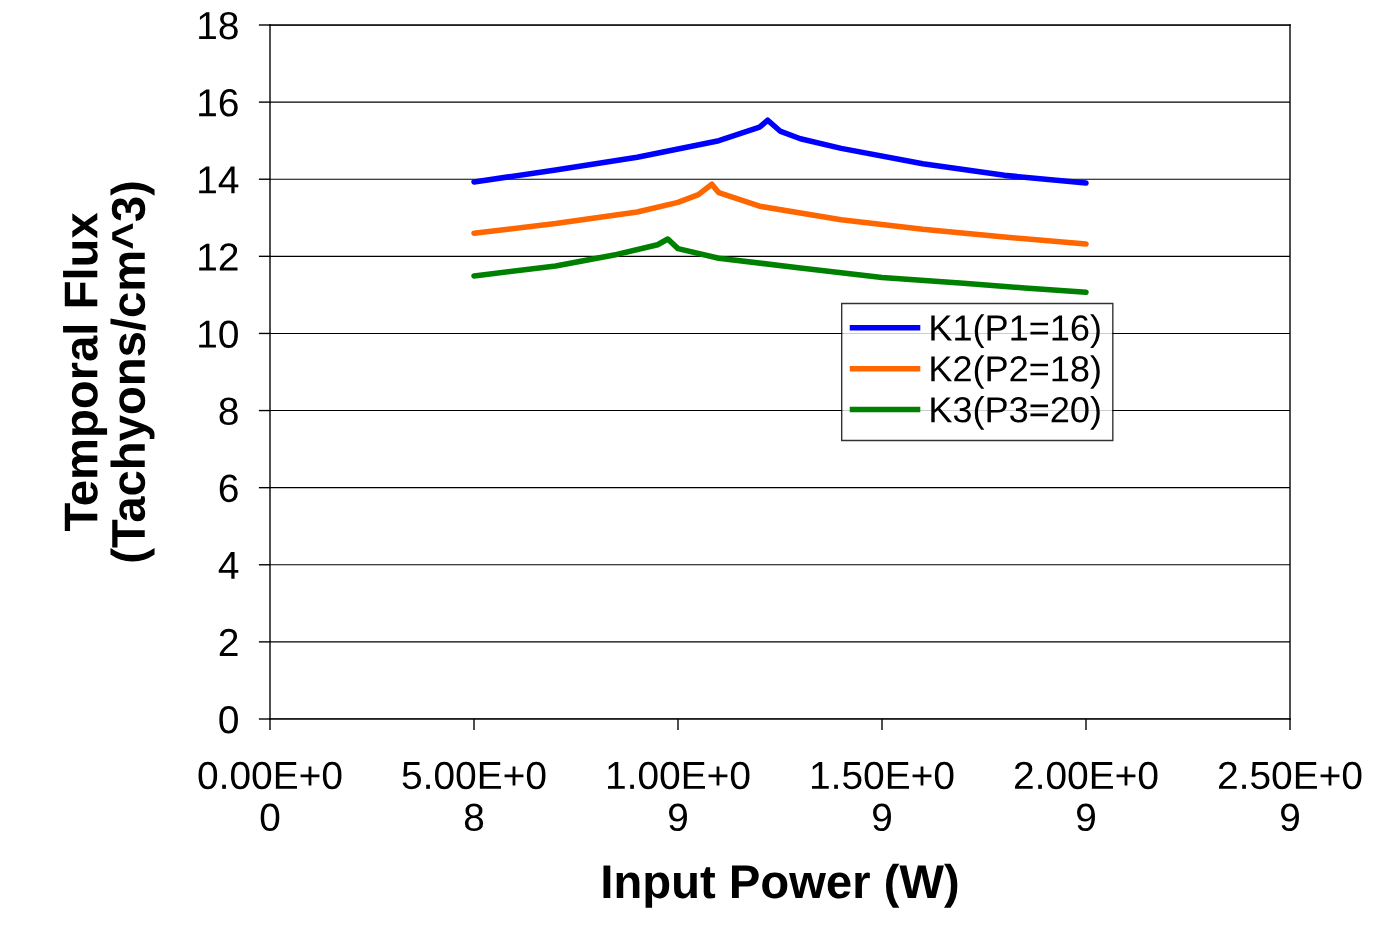 The height and width of the screenshot is (952, 1382). I want to click on x-tick-label: 1.50E+09, so click(882, 796).